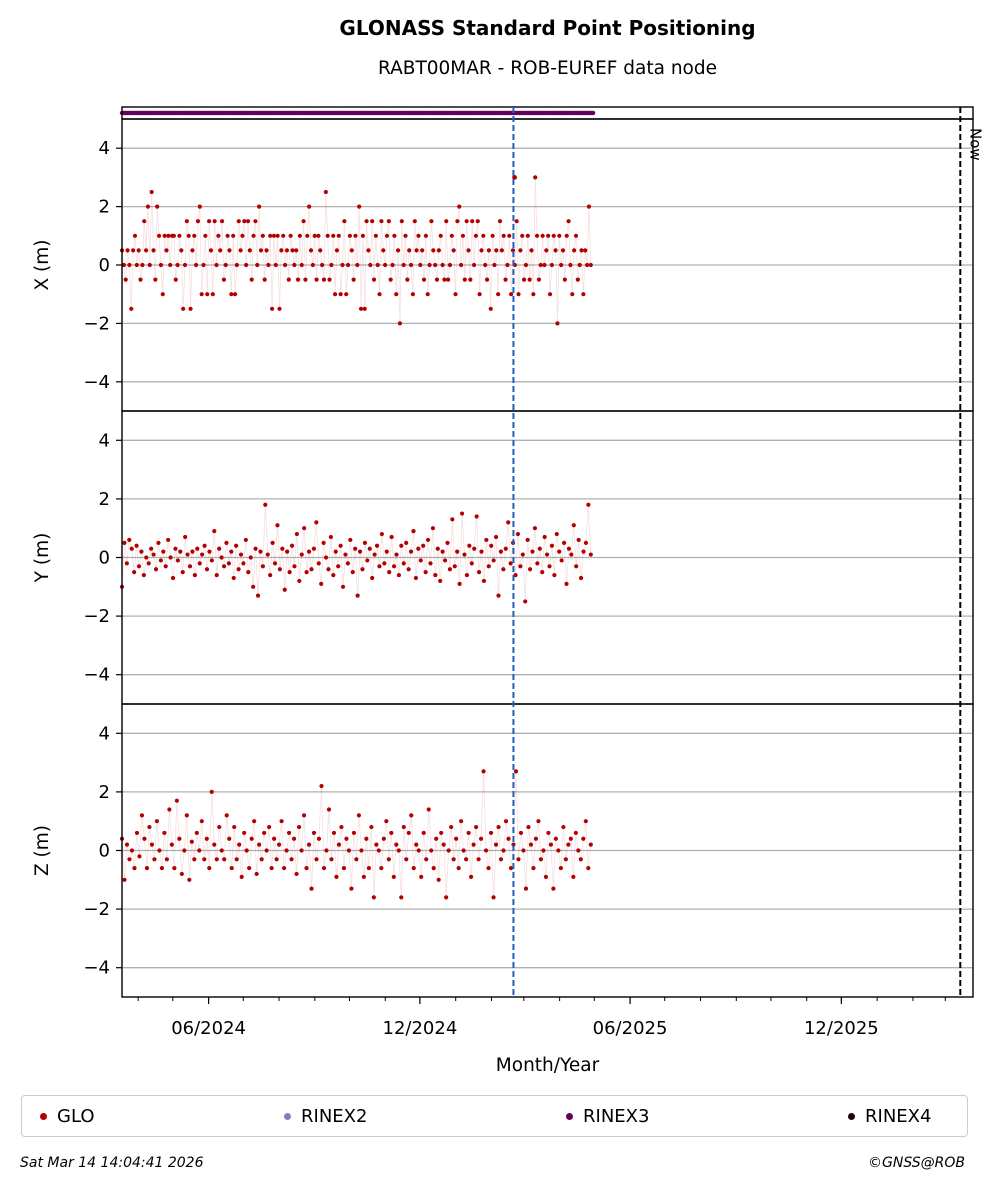  I want to click on legend-item-glo: GLO, so click(67, 1116).